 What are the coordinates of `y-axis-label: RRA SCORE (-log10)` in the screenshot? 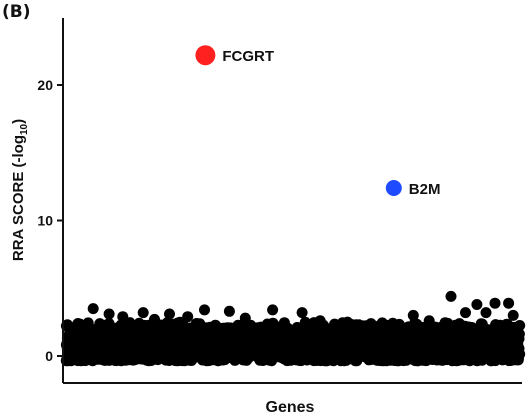 It's located at (20, 190).